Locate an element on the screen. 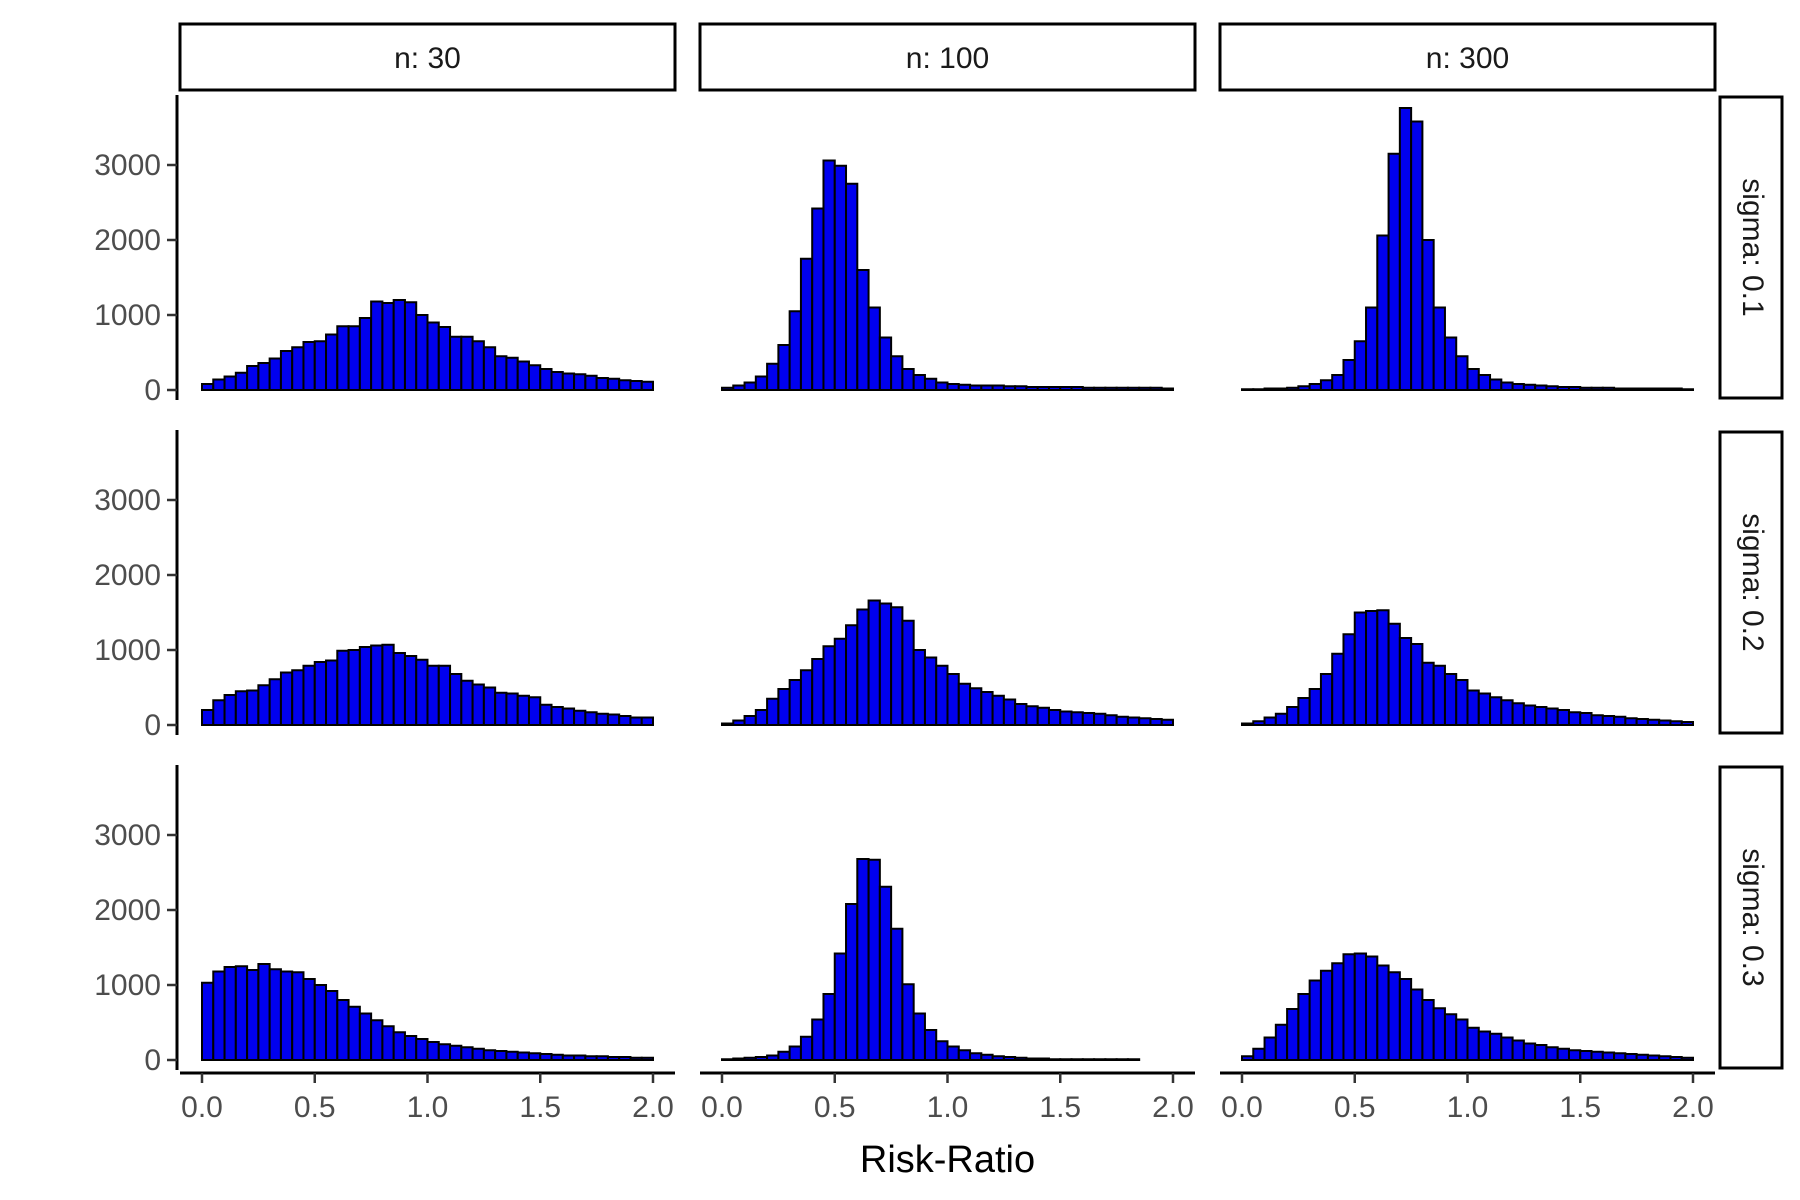 This screenshot has height=1200, width=1800. facet-strip-row-label: sigma: 0.3 is located at coordinates (1752, 917).